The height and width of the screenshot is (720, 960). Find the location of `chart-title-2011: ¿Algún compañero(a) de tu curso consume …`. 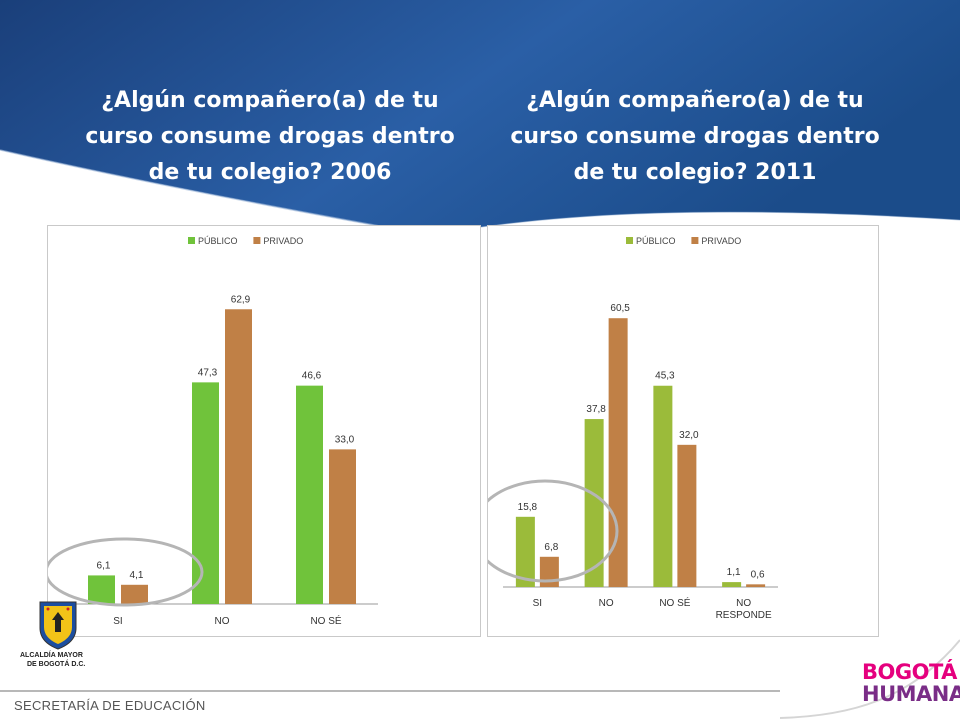

chart-title-2011: ¿Algún compañero(a) de tu curso consume … is located at coordinates (695, 136).